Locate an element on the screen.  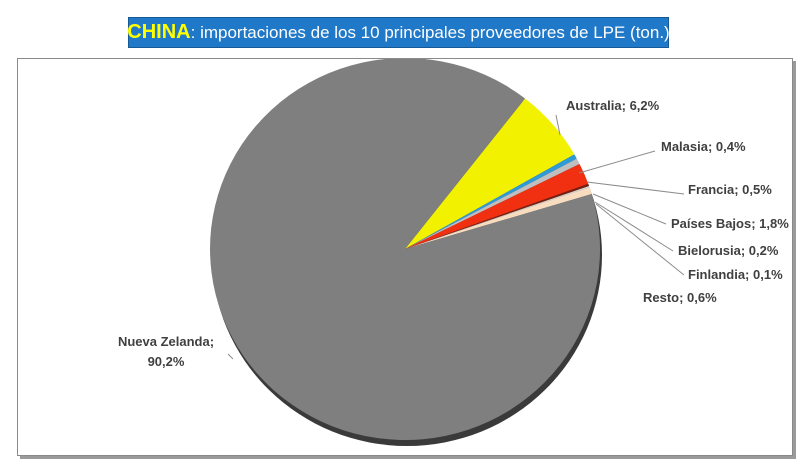
data-label-francia: Francia; 0,5% is located at coordinates (730, 189).